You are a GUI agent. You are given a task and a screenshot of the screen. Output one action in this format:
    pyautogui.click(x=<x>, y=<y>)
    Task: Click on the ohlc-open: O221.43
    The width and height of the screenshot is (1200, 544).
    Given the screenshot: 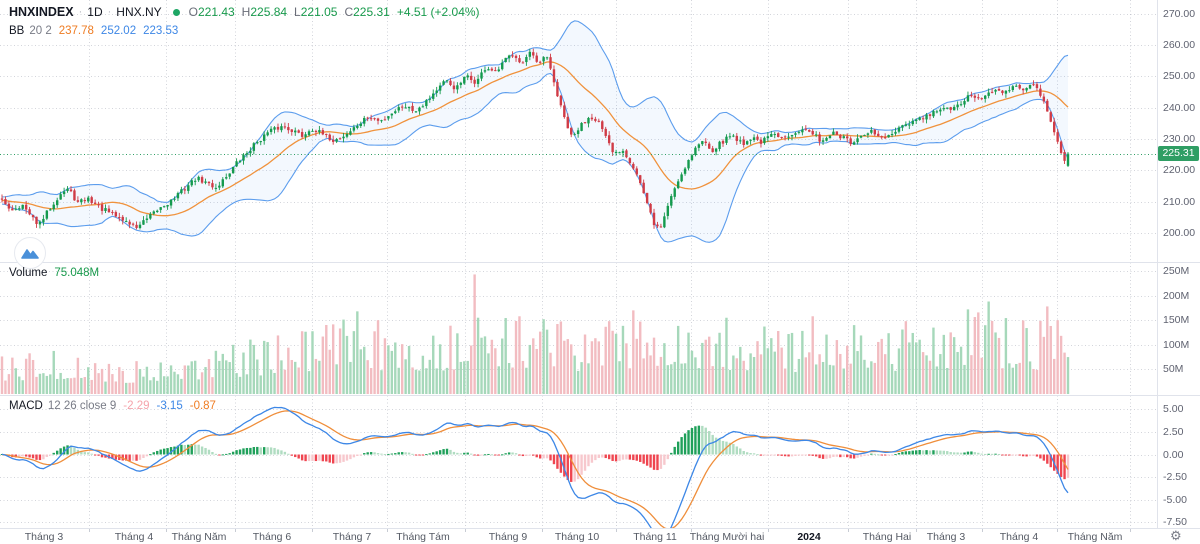 What is the action you would take?
    pyautogui.click(x=211, y=12)
    